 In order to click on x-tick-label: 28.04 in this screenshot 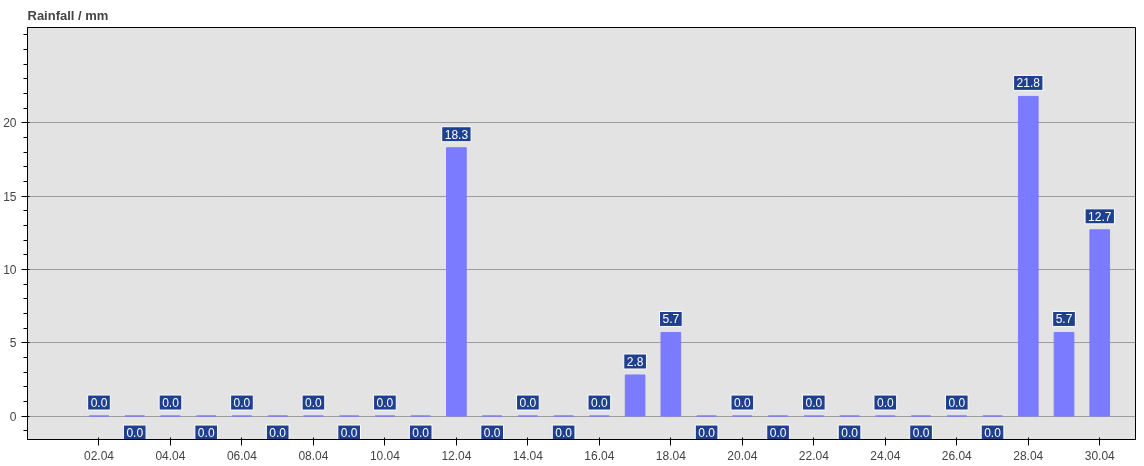, I will do `click(1028, 455)`.